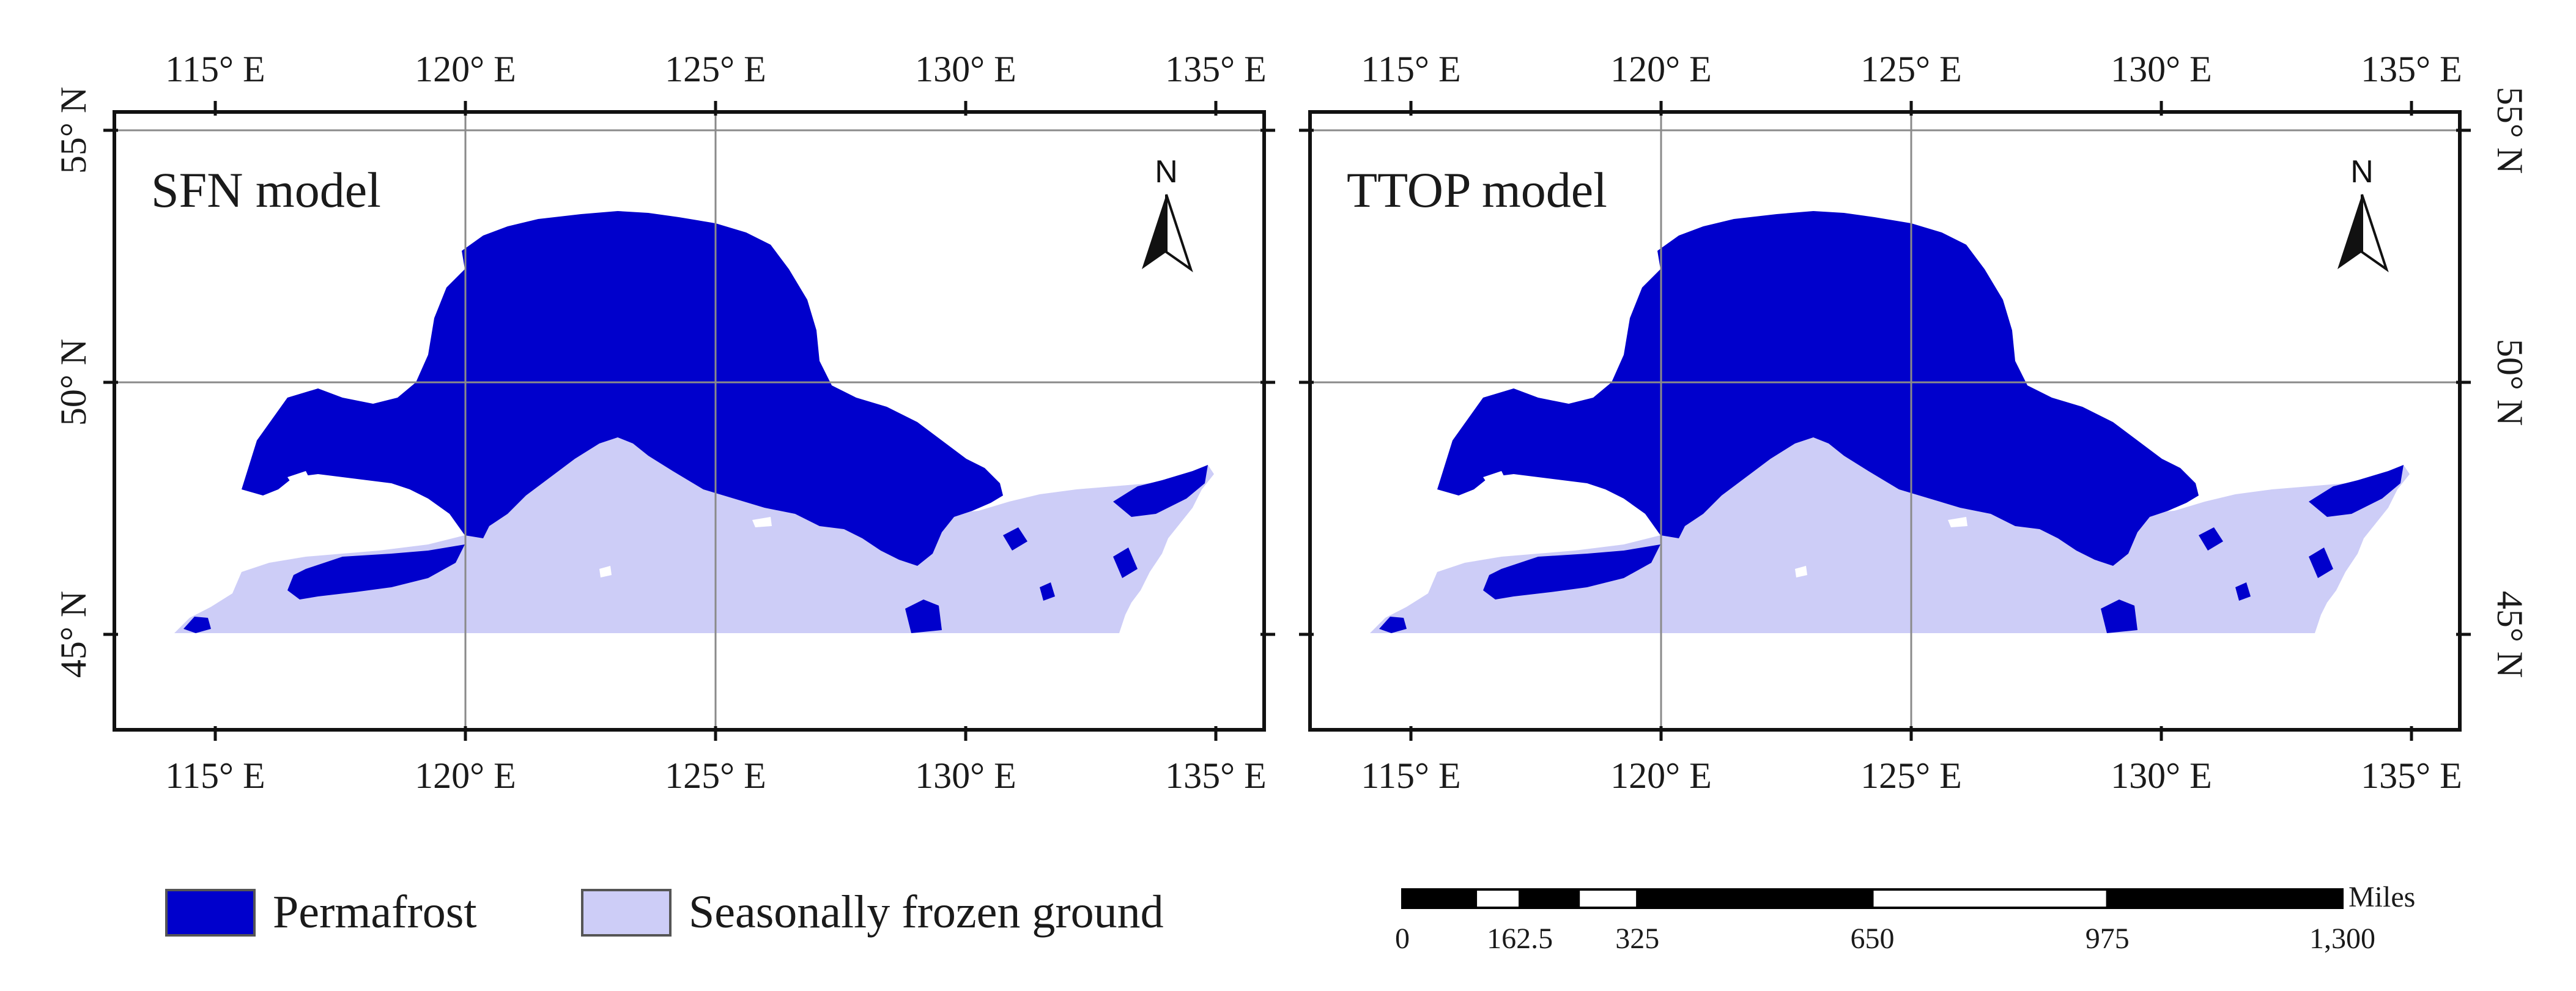 This screenshot has height=991, width=2576. I want to click on legend-swatch-permafrost, so click(210, 912).